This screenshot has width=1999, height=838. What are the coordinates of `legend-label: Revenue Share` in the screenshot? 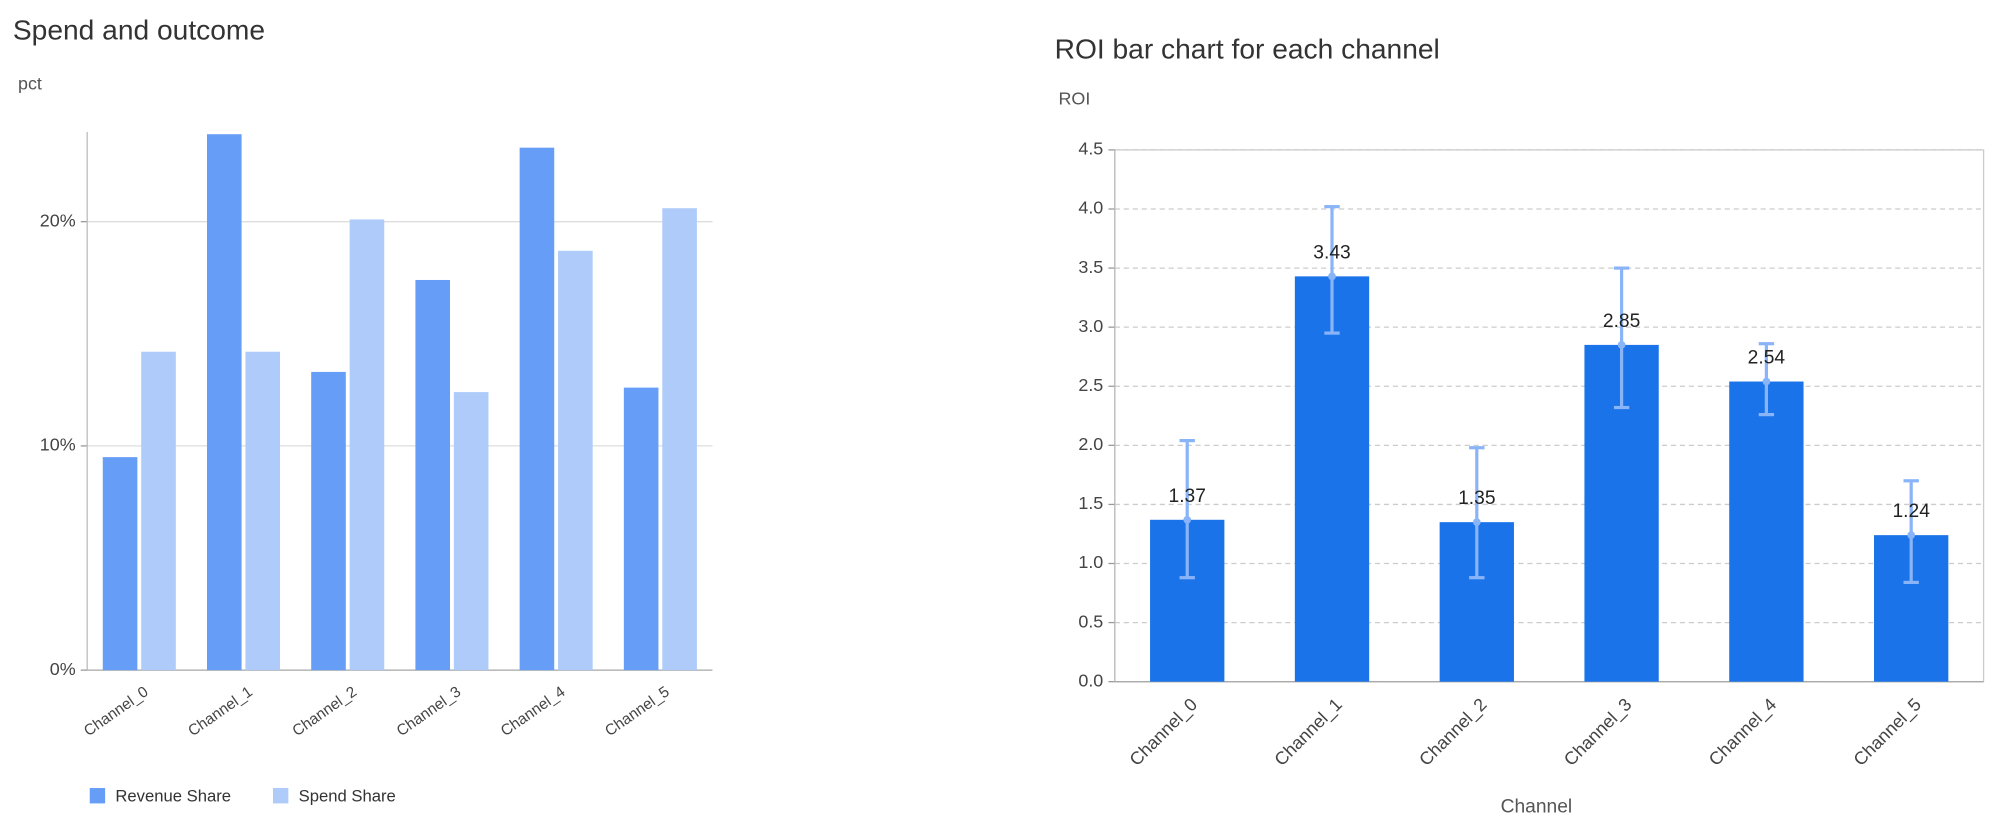 It's located at (173, 795).